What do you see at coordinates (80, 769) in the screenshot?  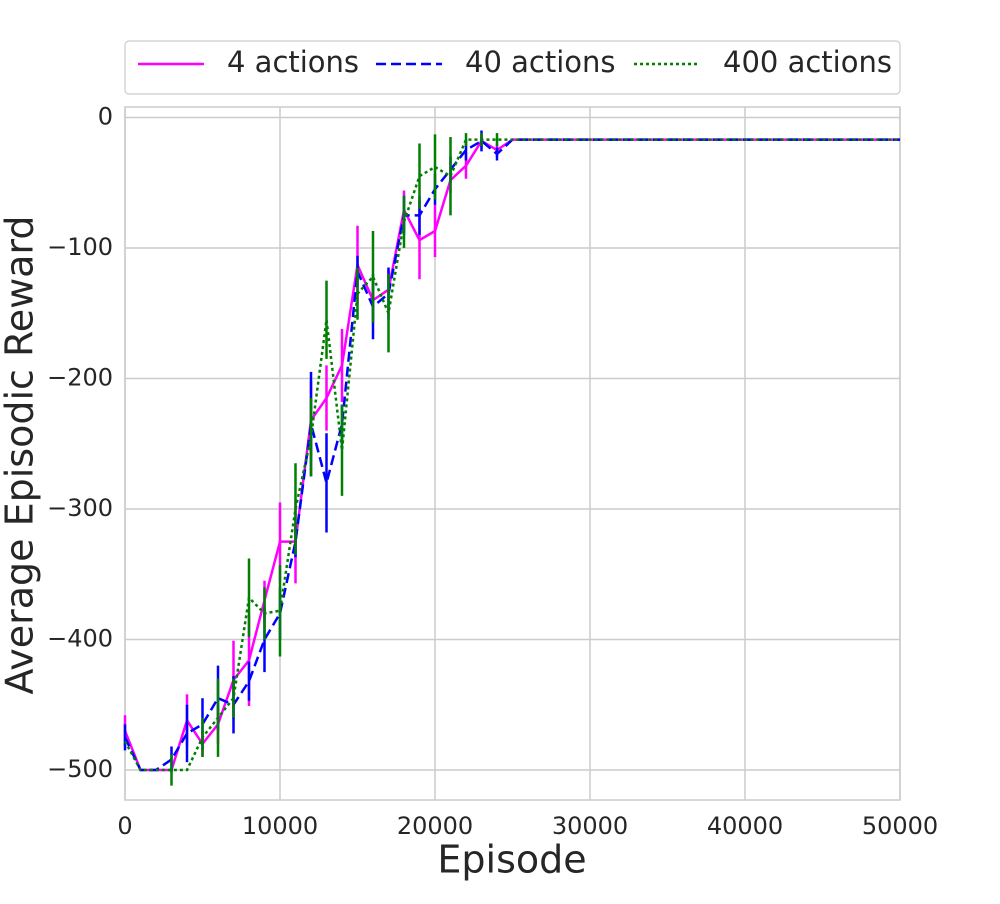 I see `y-tick-label: −500` at bounding box center [80, 769].